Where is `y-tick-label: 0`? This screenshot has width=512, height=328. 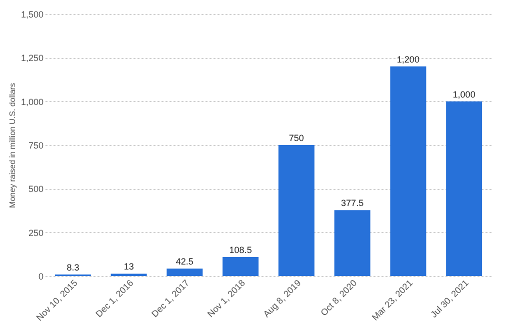 y-tick-label: 0 is located at coordinates (41, 277).